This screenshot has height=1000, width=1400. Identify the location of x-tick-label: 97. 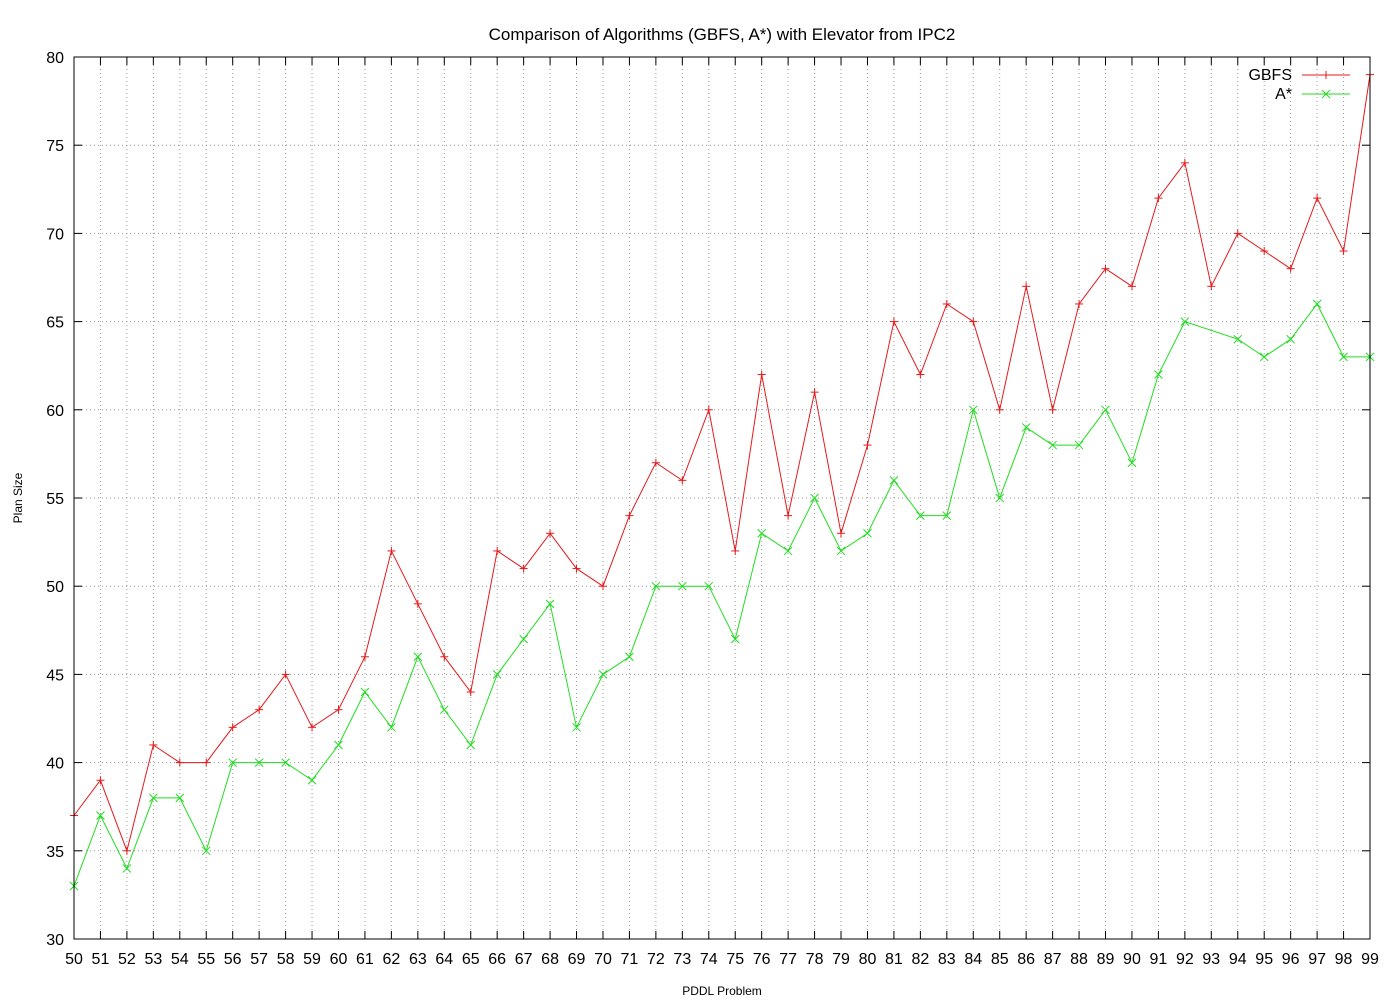
(1317, 959).